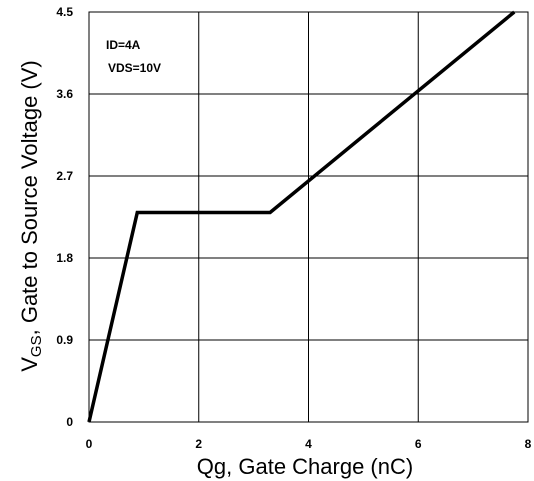  I want to click on y-tick-label: 3.6, so click(64, 94).